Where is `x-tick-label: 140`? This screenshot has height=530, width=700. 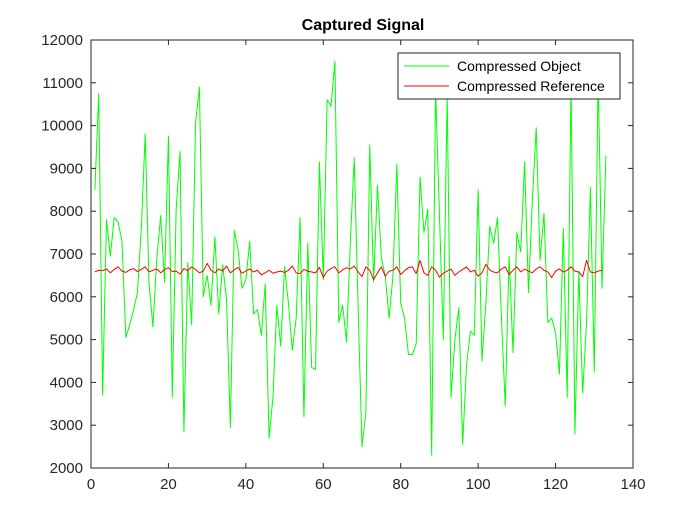 x-tick-label: 140 is located at coordinates (632, 484).